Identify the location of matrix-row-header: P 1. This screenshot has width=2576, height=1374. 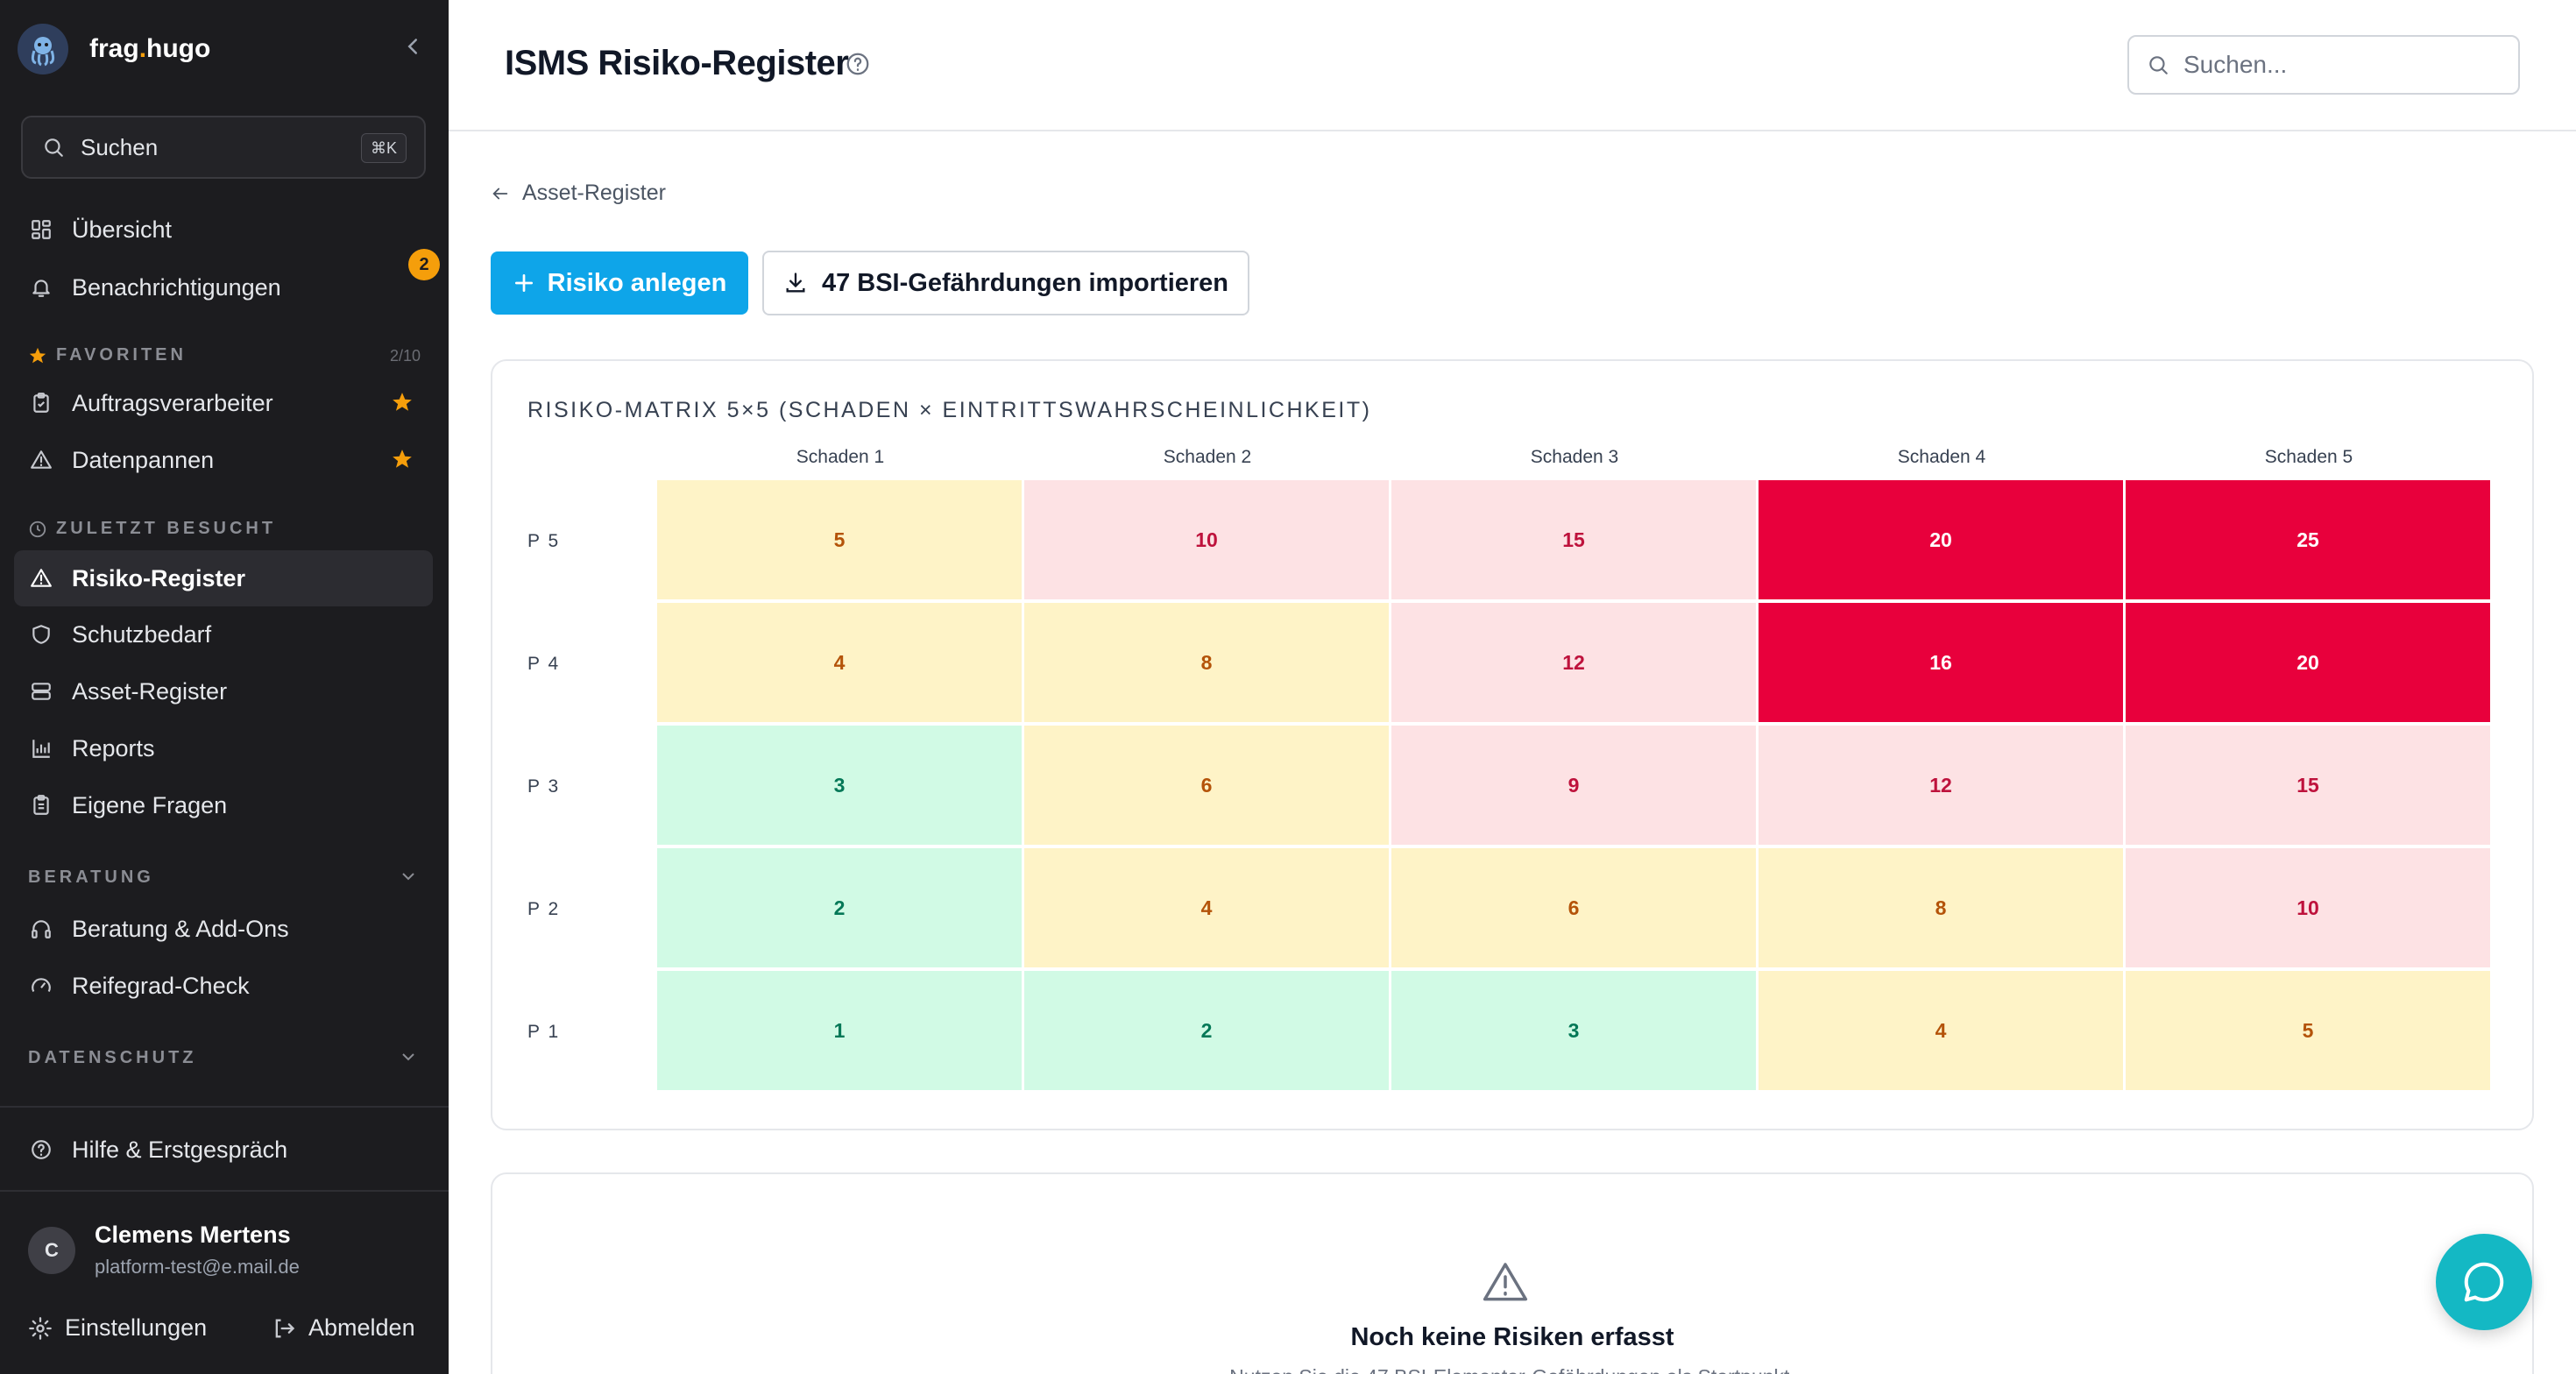
(544, 1032).